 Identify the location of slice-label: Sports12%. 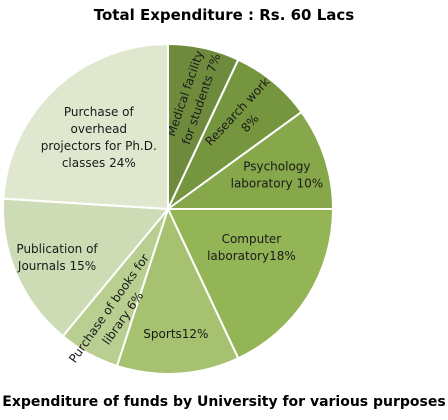
(175, 334).